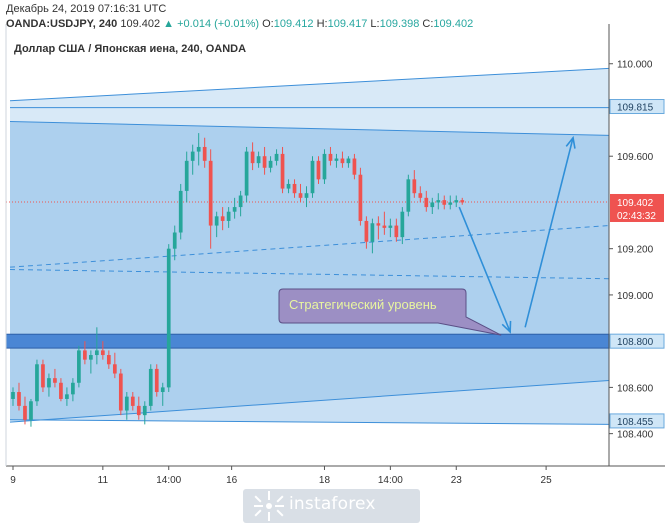 The width and height of the screenshot is (665, 524). I want to click on level-price-tag: 109.815, so click(637, 107).